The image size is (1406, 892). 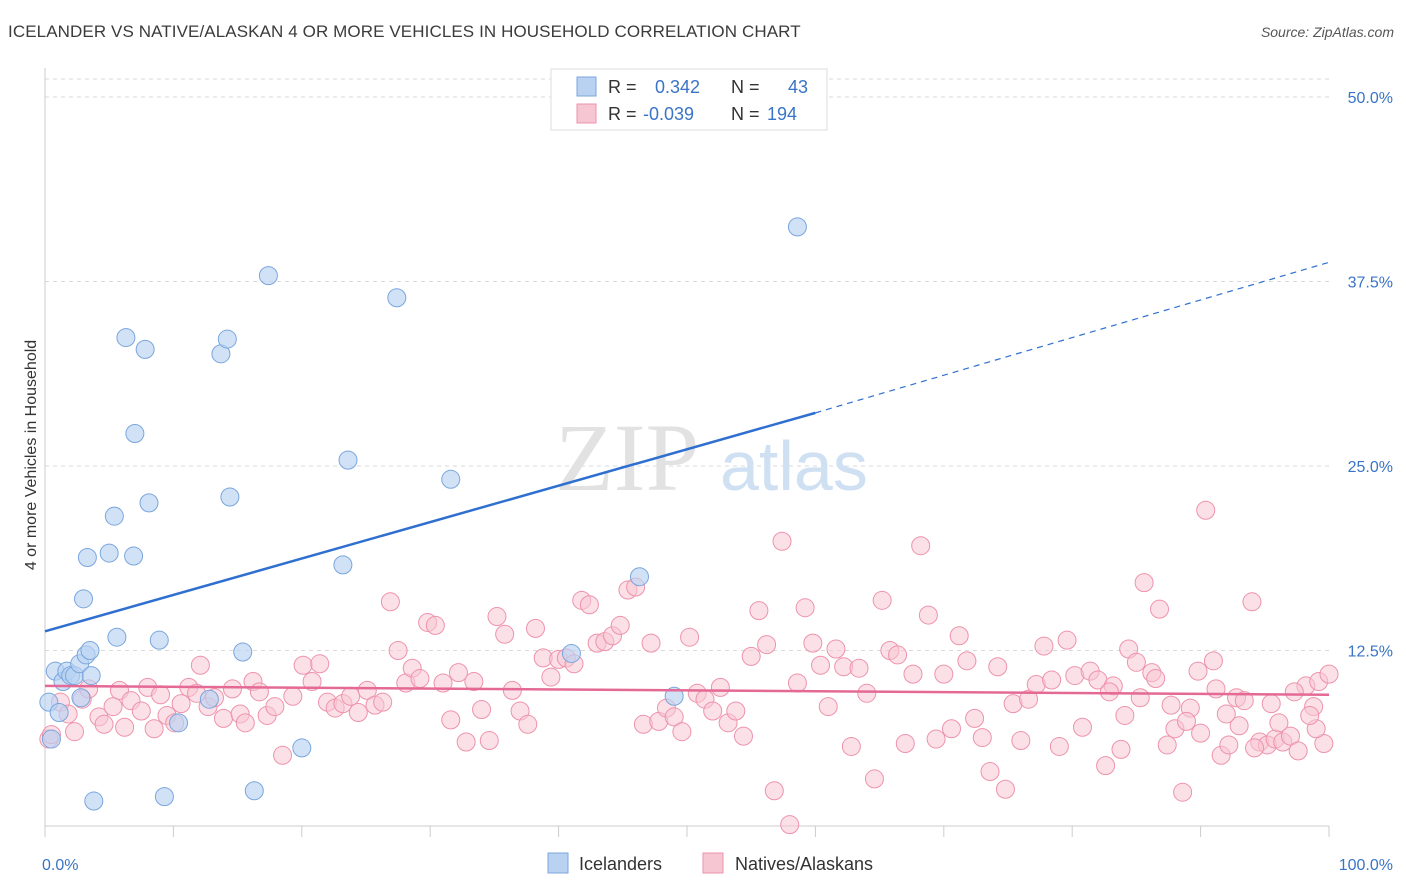 What do you see at coordinates (668, 114) in the screenshot?
I see `legend-r-value-2: -0.039` at bounding box center [668, 114].